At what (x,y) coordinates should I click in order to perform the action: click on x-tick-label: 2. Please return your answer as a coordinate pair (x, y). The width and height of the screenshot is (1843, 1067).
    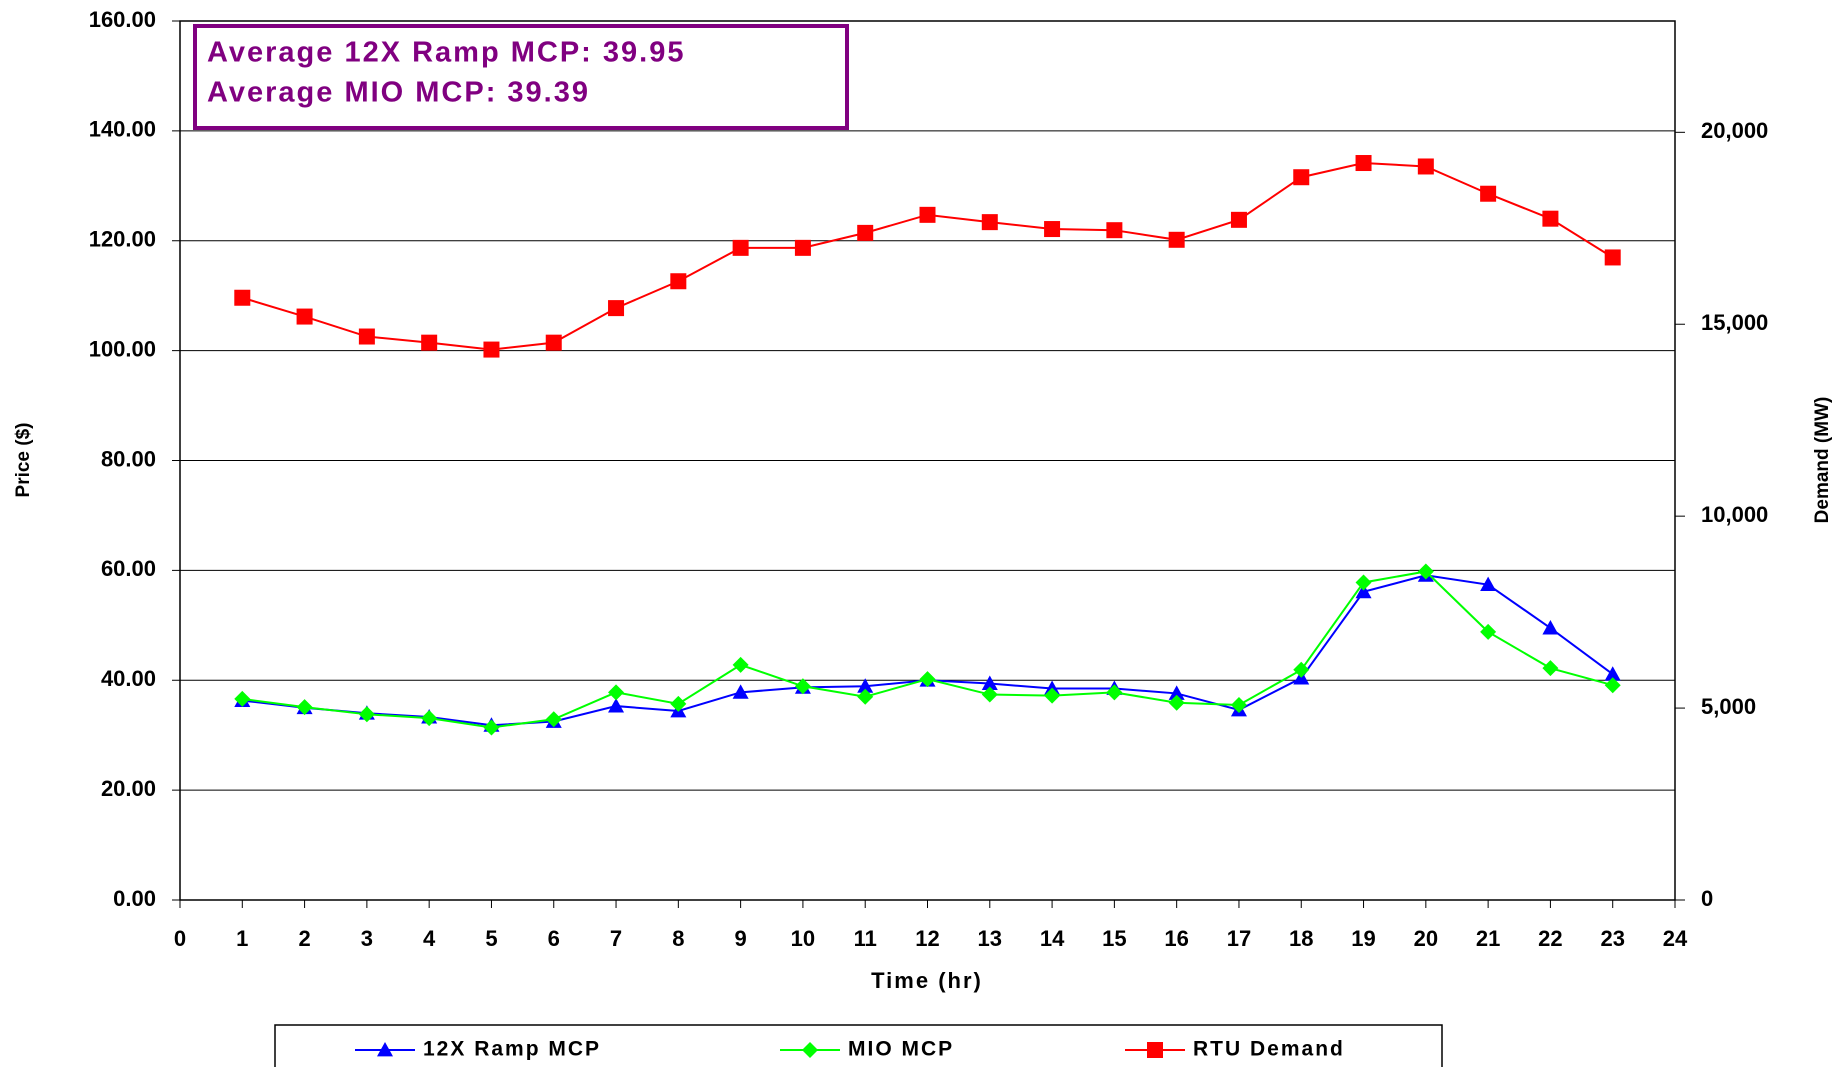
    Looking at the image, I should click on (304, 938).